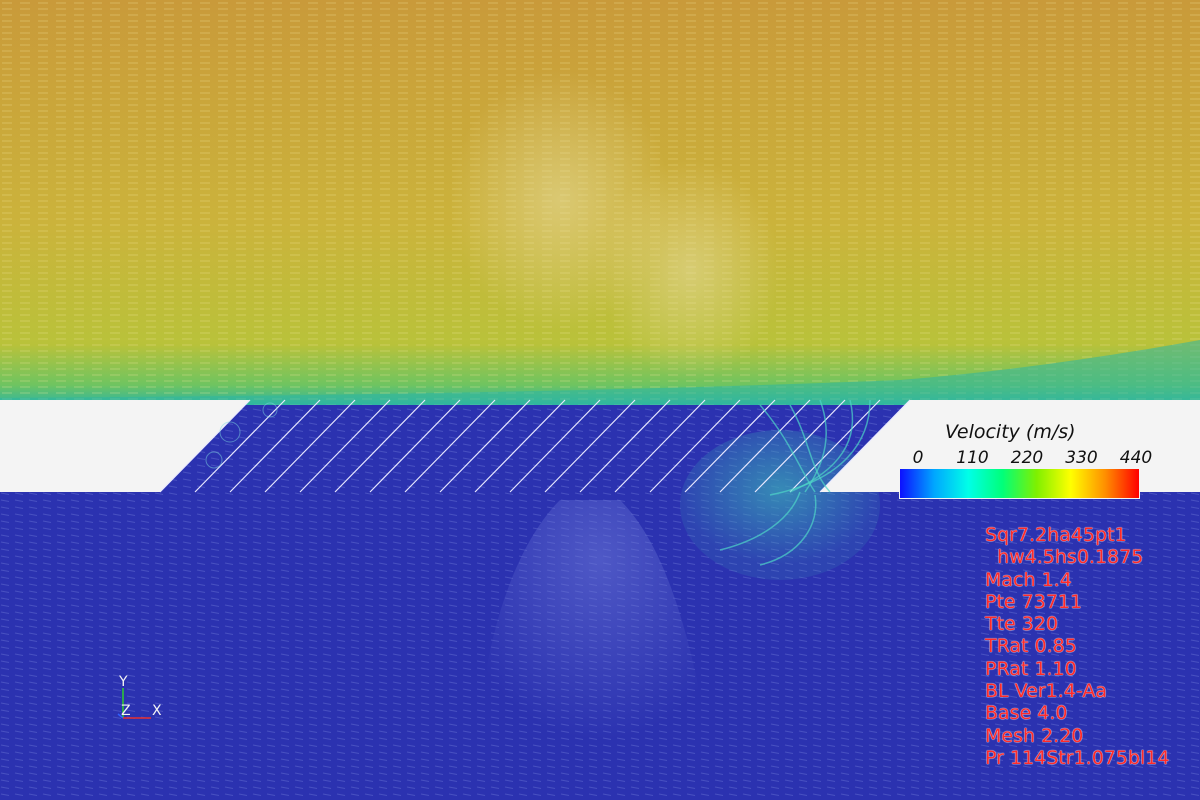 This screenshot has height=800, width=1200. I want to click on case-info-line: Base 4.0, so click(1077, 713).